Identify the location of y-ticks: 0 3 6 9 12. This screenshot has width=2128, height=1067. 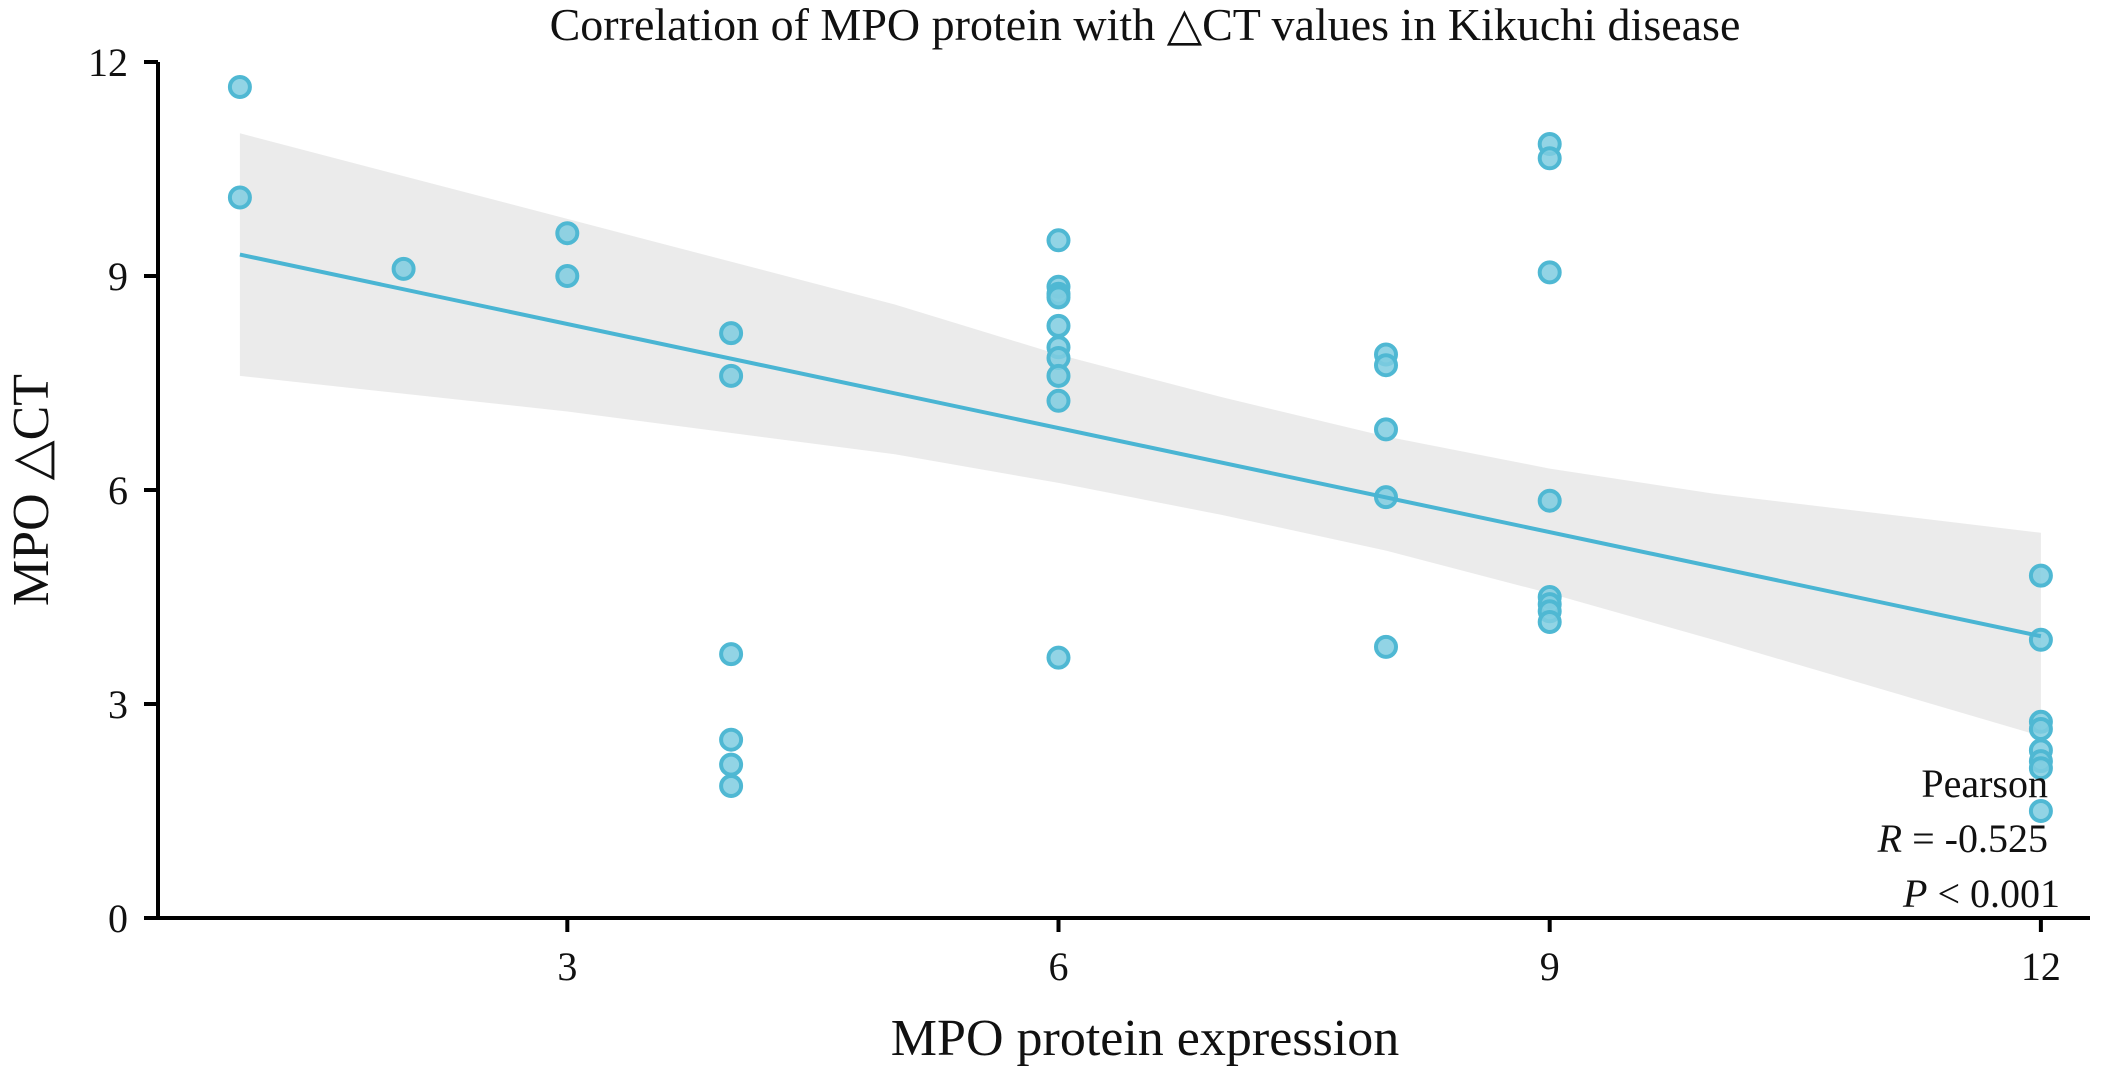
(123, 490).